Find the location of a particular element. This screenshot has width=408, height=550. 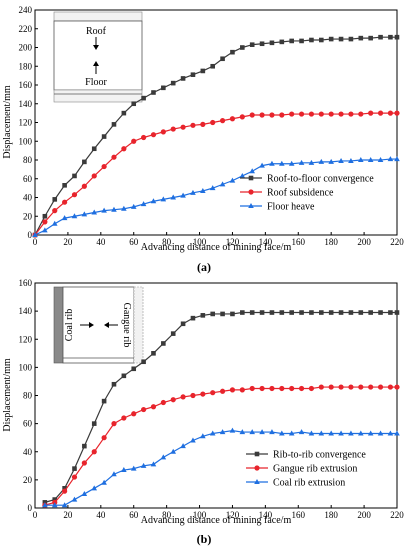

x-tick-label: 120 is located at coordinates (233, 242).